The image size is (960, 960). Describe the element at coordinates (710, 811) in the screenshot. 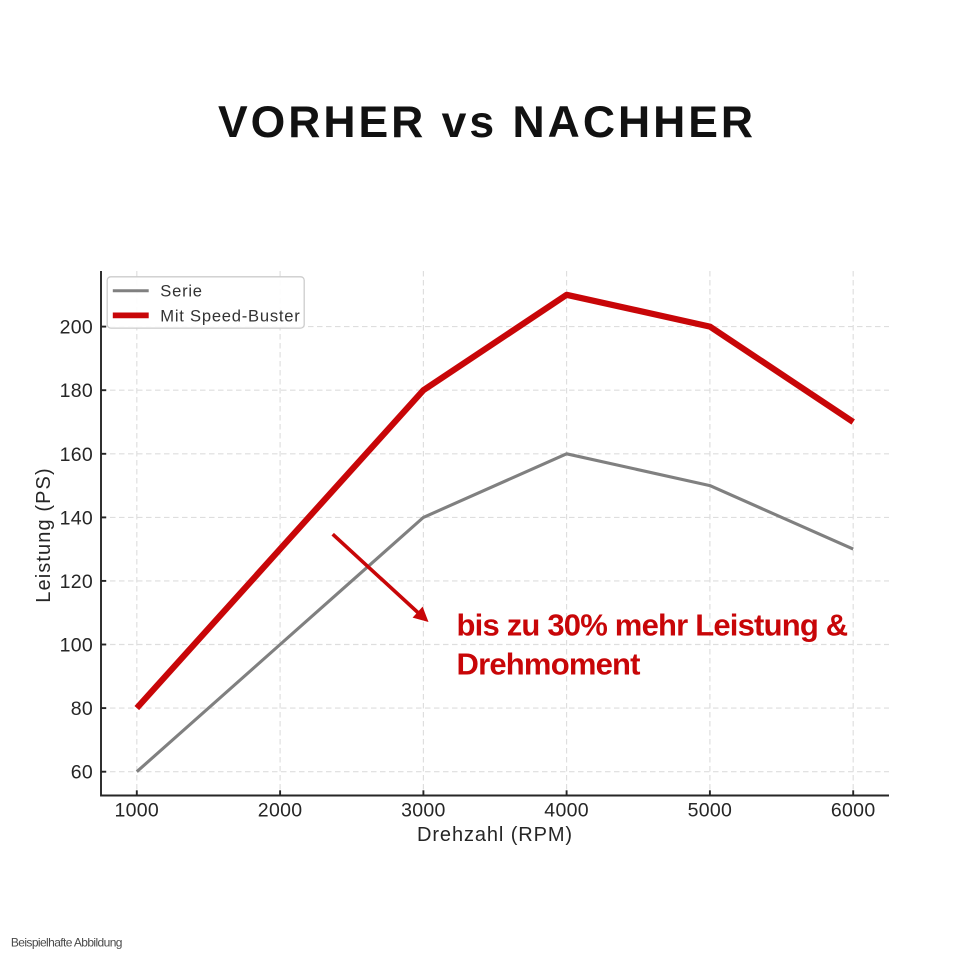

I see `svg-text: 5000` at that location.